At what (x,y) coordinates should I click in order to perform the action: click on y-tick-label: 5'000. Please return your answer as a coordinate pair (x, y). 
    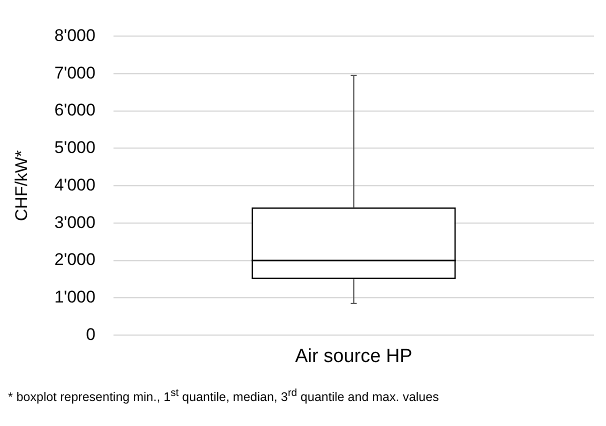
    Looking at the image, I should click on (75, 148).